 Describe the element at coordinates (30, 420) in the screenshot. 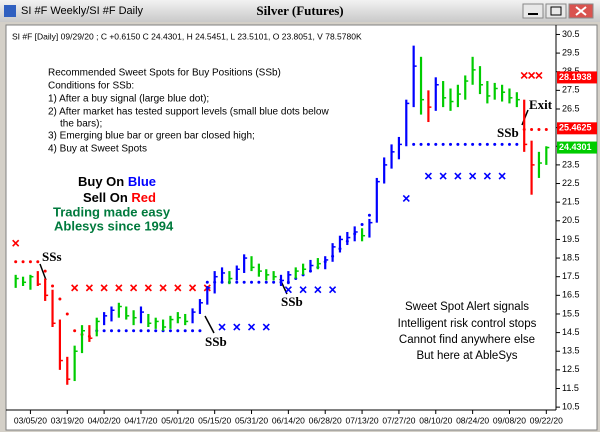

I see `x-tick-label: 03/05/20` at that location.